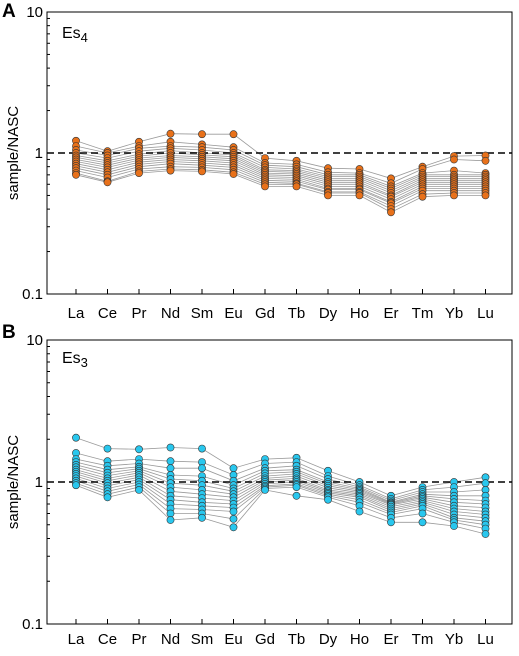 This screenshot has height=656, width=519. I want to click on x-tick-label-nd: Nd, so click(170, 313).